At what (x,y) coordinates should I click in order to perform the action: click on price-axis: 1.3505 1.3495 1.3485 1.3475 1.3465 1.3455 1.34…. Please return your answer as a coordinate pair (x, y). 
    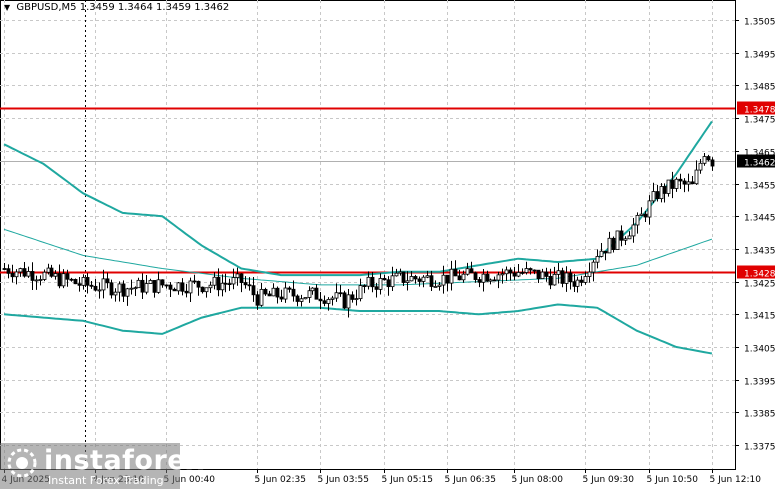
    Looking at the image, I should click on (755, 235).